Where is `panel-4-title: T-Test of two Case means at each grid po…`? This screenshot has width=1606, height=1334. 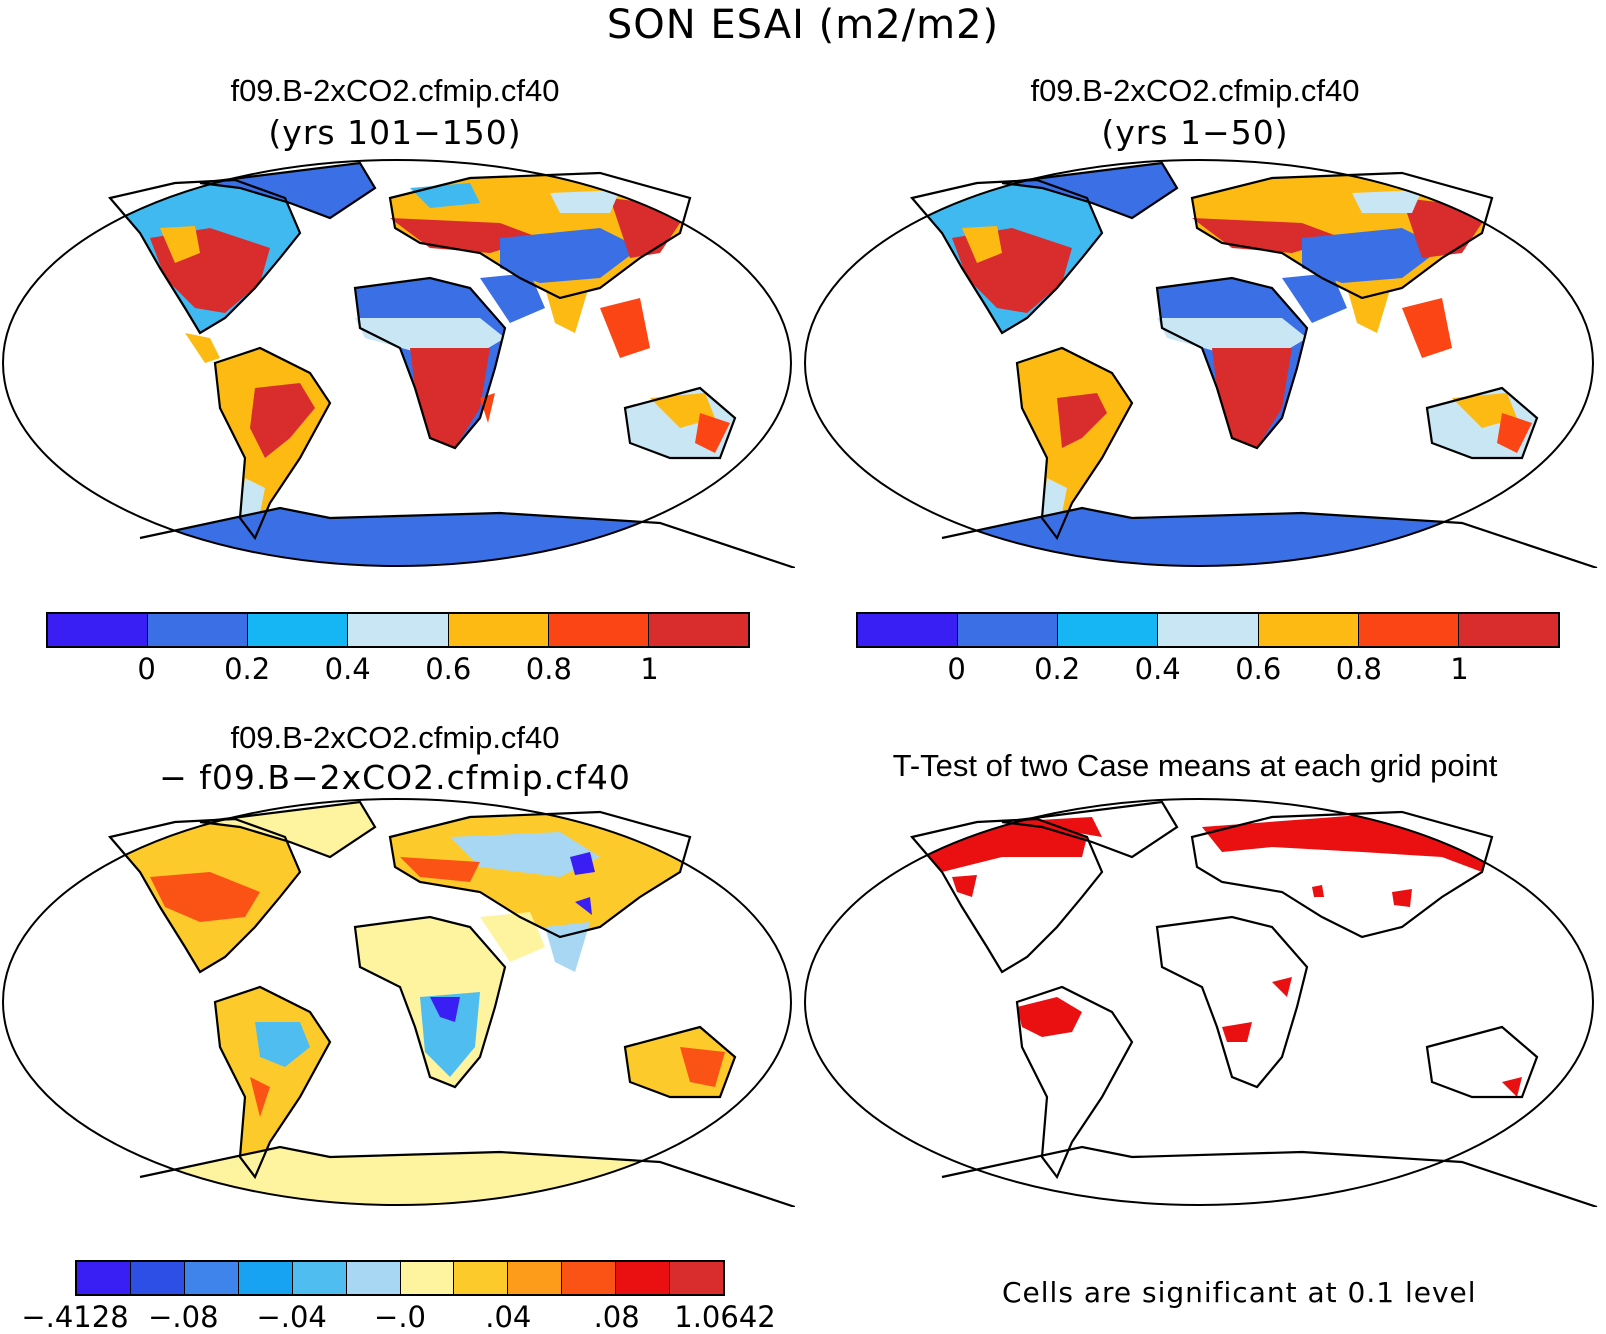
panel-4-title: T-Test of two Case means at each grid po… is located at coordinates (1195, 765).